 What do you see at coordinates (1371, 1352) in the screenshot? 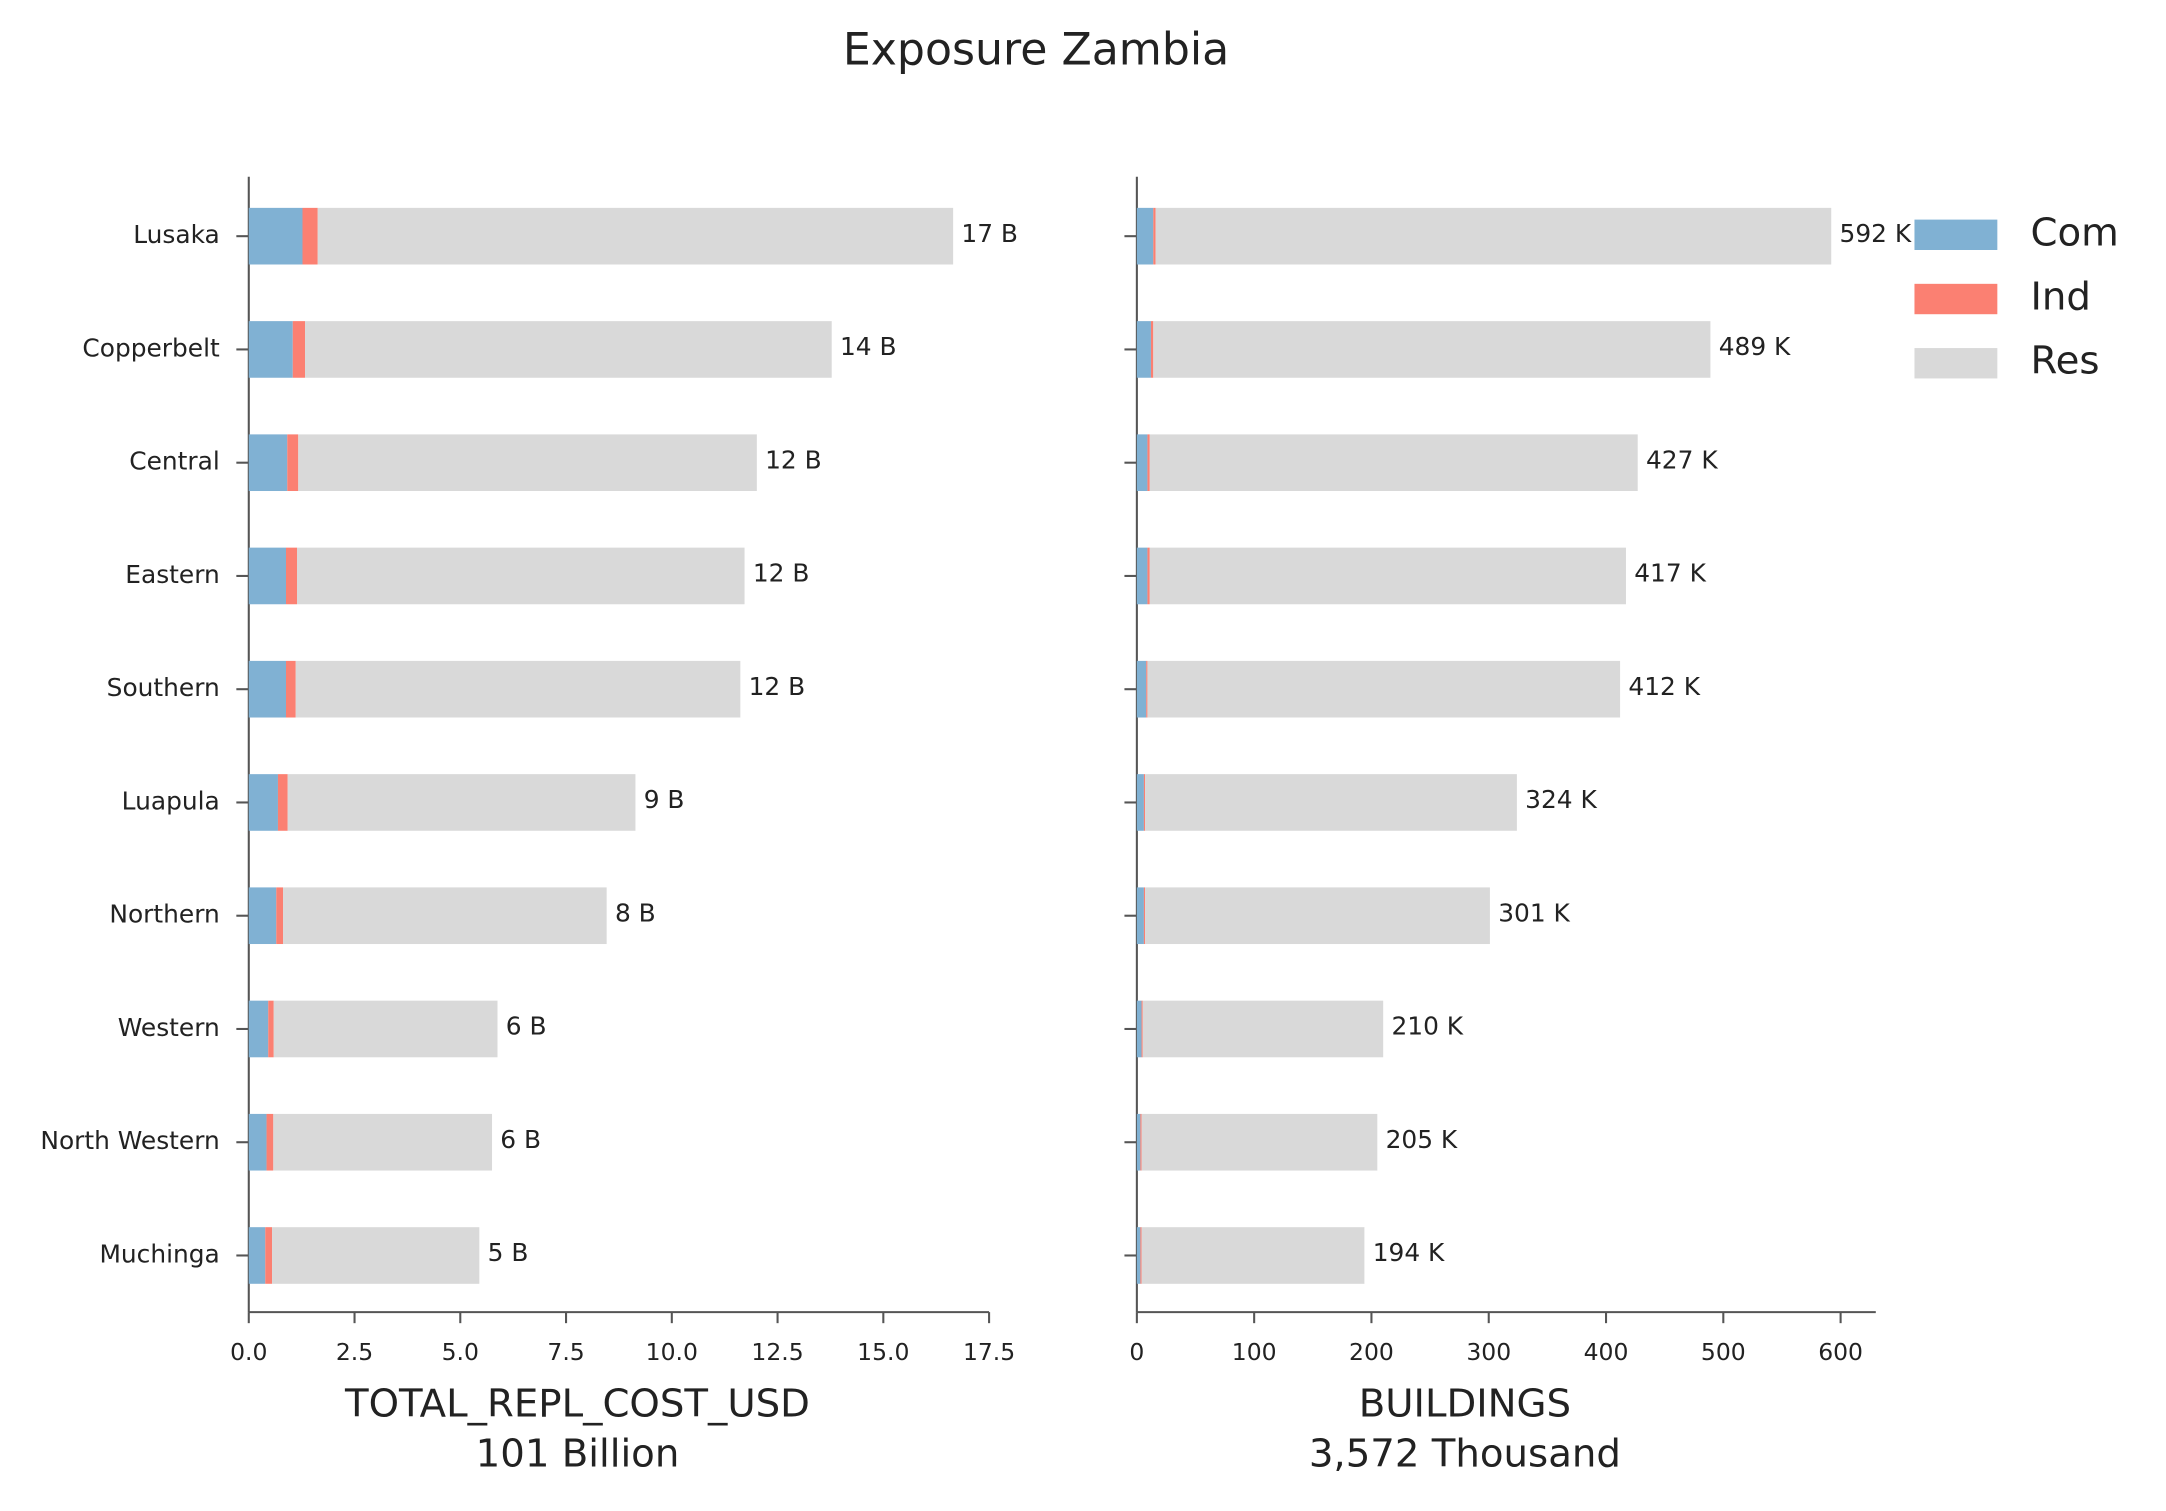
I see `x-tick-label: 200` at bounding box center [1371, 1352].